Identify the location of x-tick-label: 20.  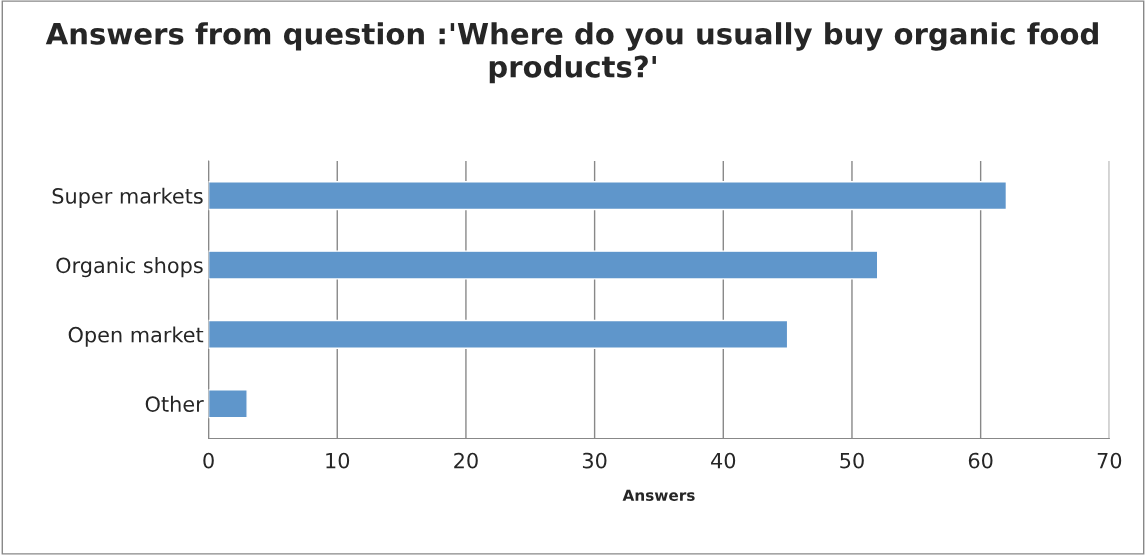
(466, 460).